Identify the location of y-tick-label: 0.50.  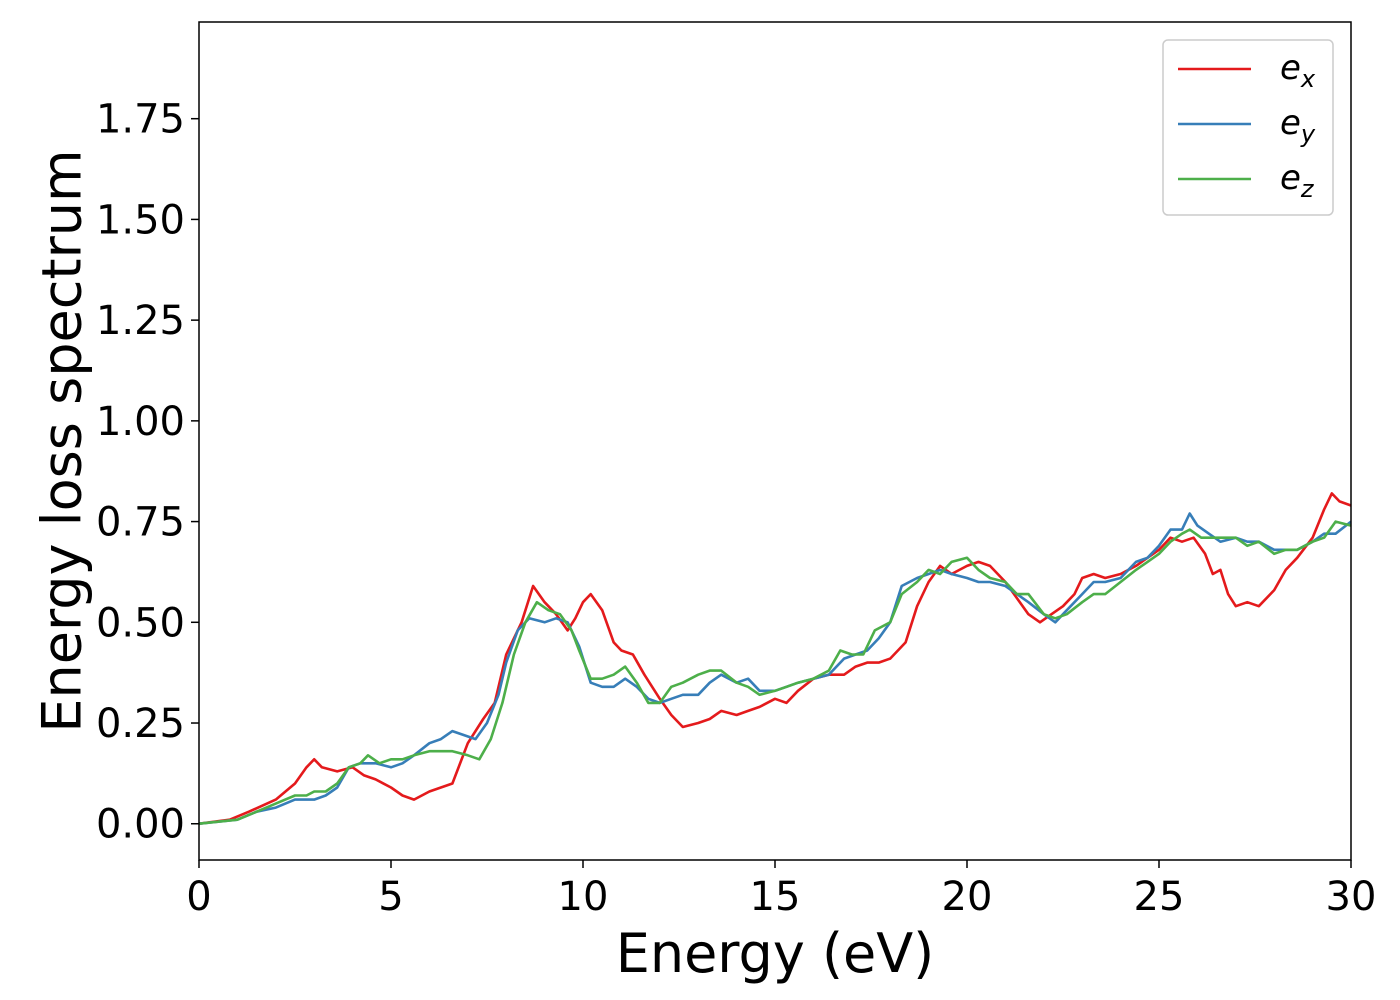
(140, 623).